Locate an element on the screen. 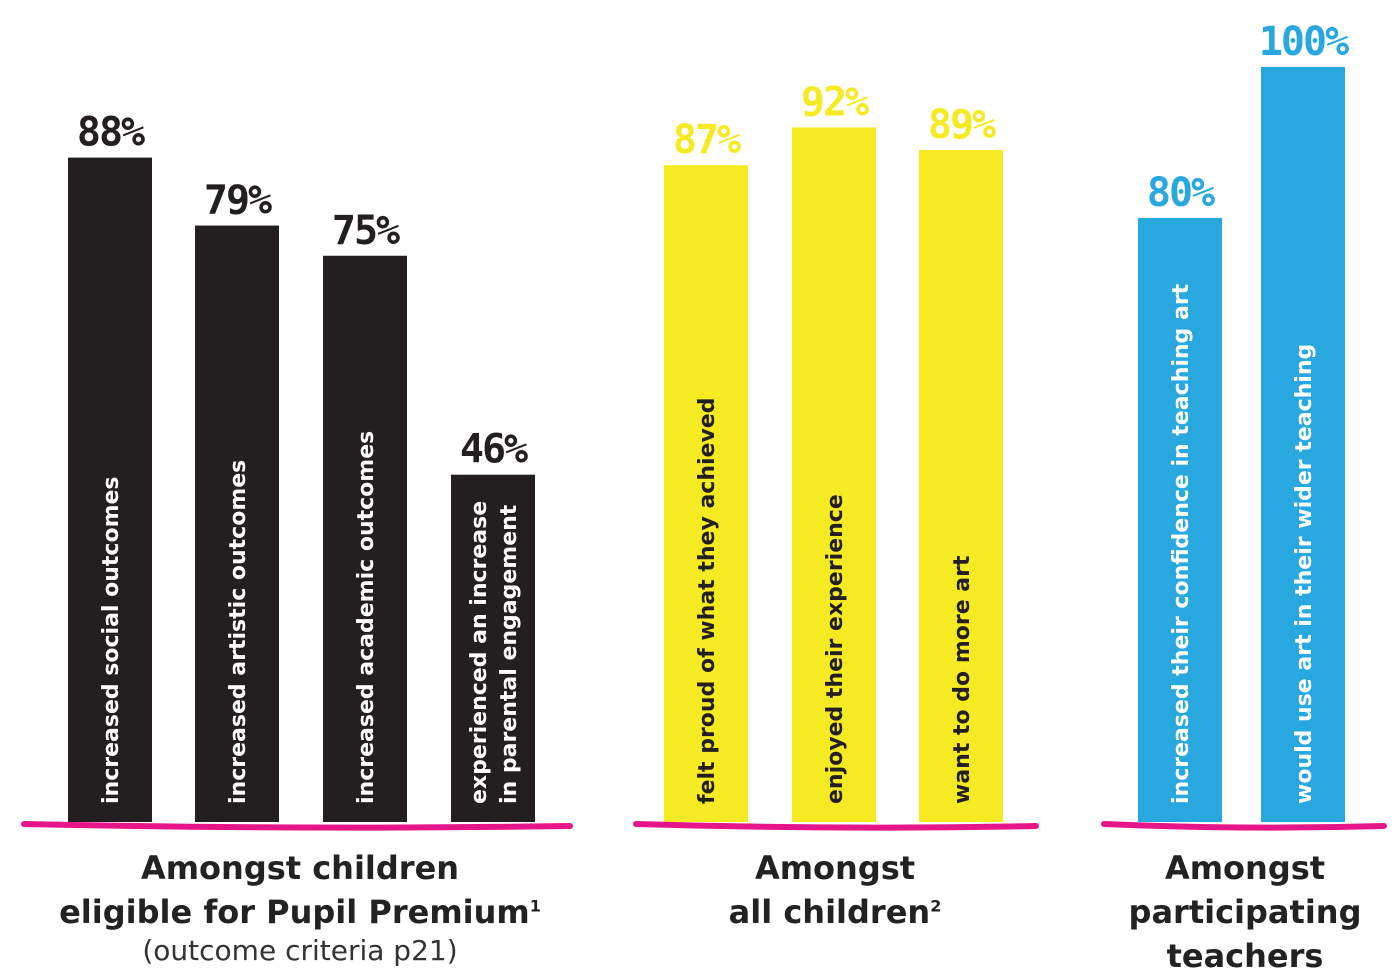  group-2-footnote-mark: 2 is located at coordinates (936, 906).